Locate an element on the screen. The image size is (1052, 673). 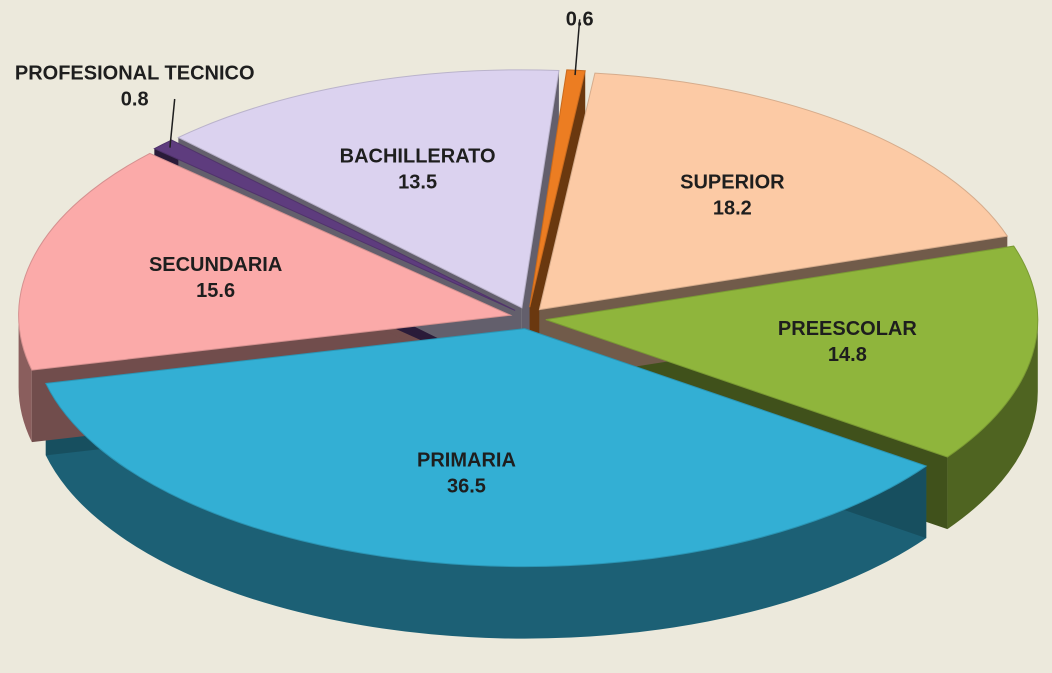
slice-label: PRIMARIA is located at coordinates (466, 461).